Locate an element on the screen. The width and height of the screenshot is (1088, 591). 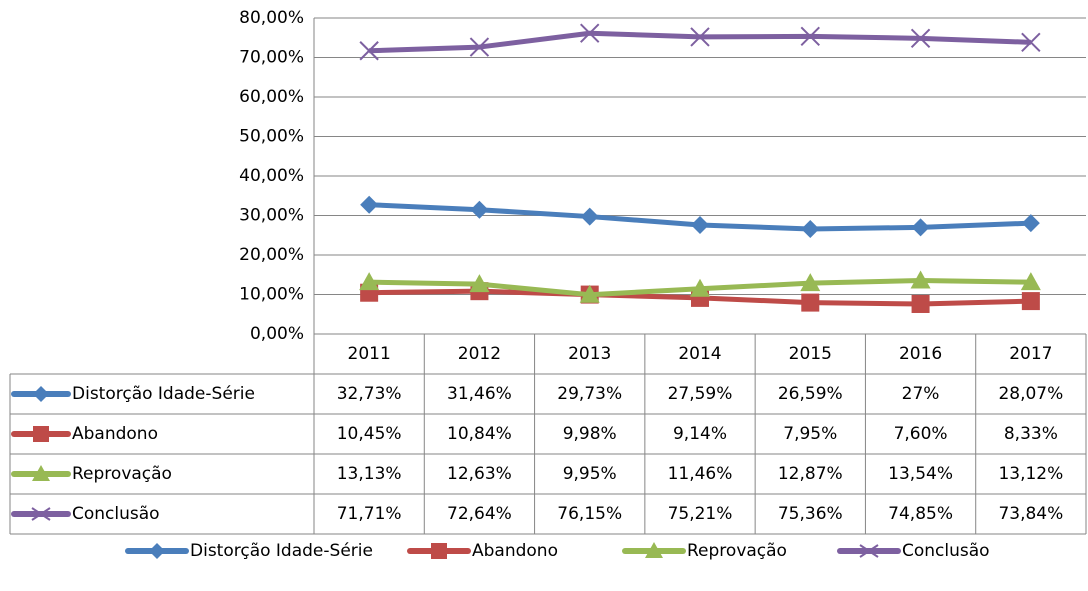
x-tick-label: 2012 is located at coordinates (479, 354).